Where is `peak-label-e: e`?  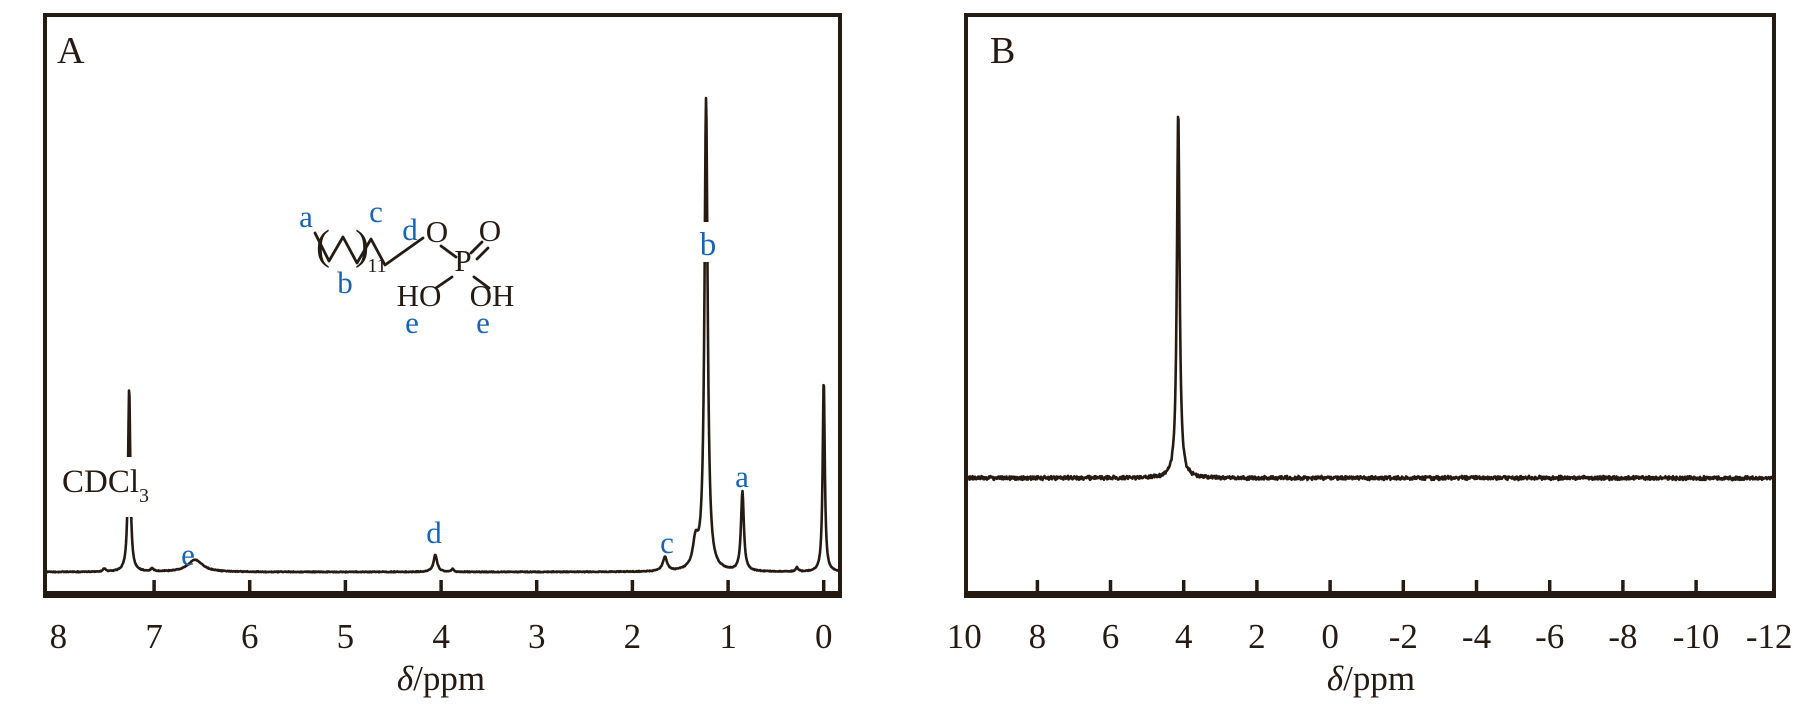
peak-label-e: e is located at coordinates (188, 554).